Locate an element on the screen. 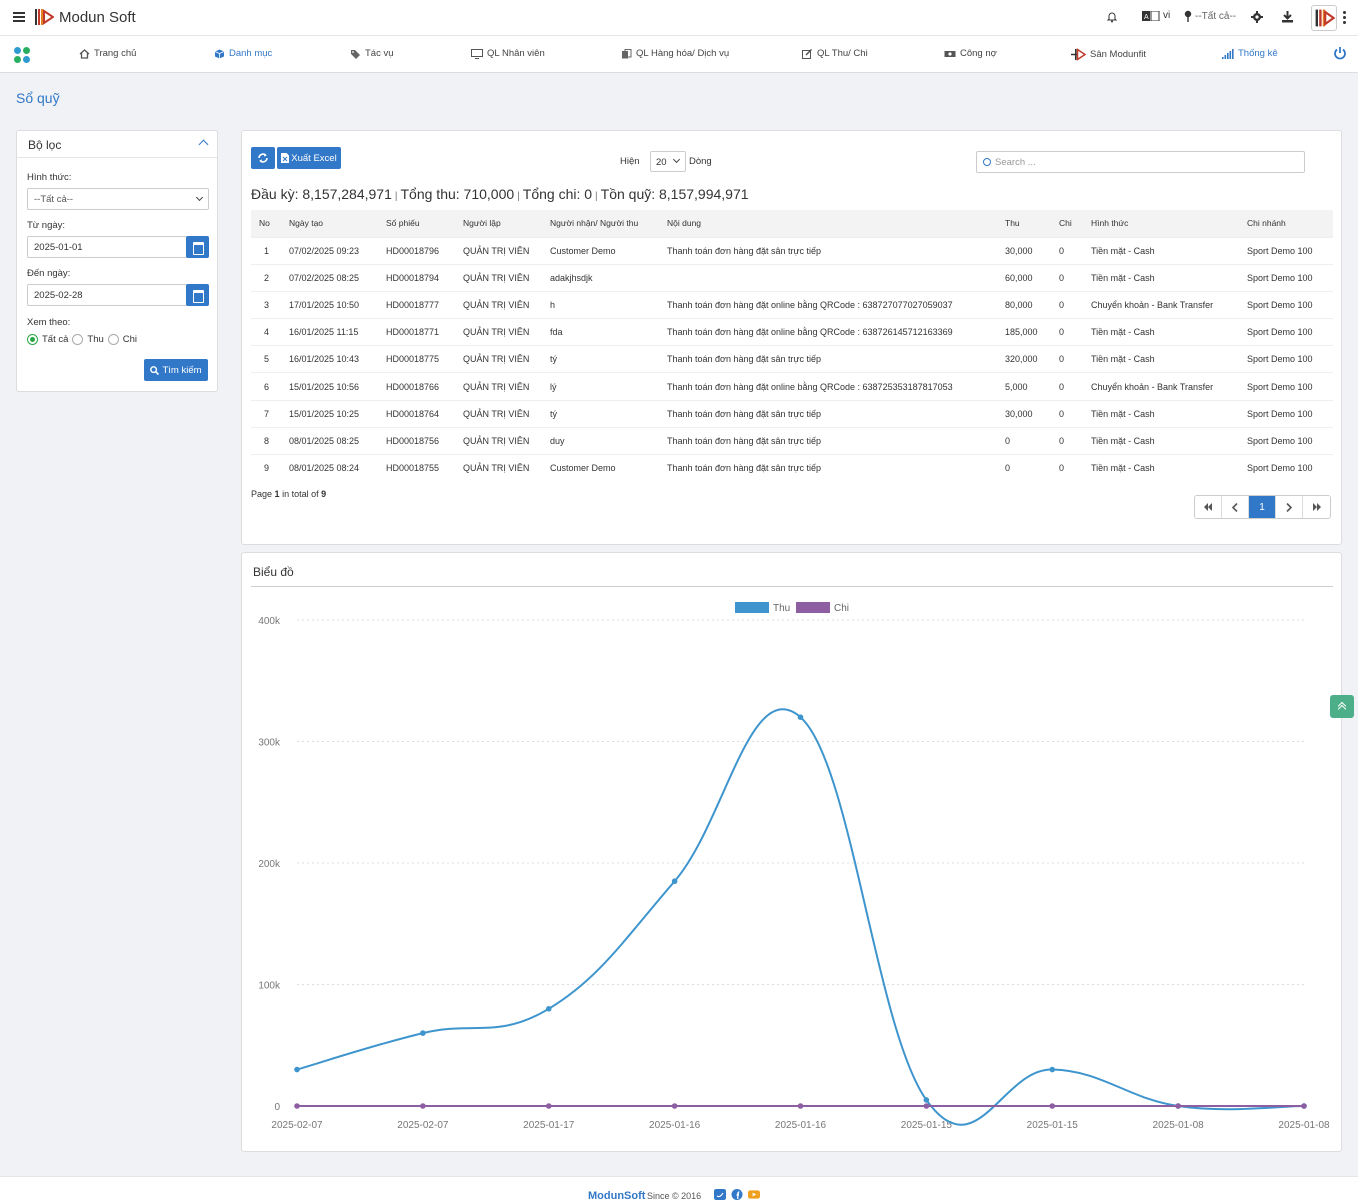 This screenshot has height=1200, width=1358. col-no: No is located at coordinates (266, 223).